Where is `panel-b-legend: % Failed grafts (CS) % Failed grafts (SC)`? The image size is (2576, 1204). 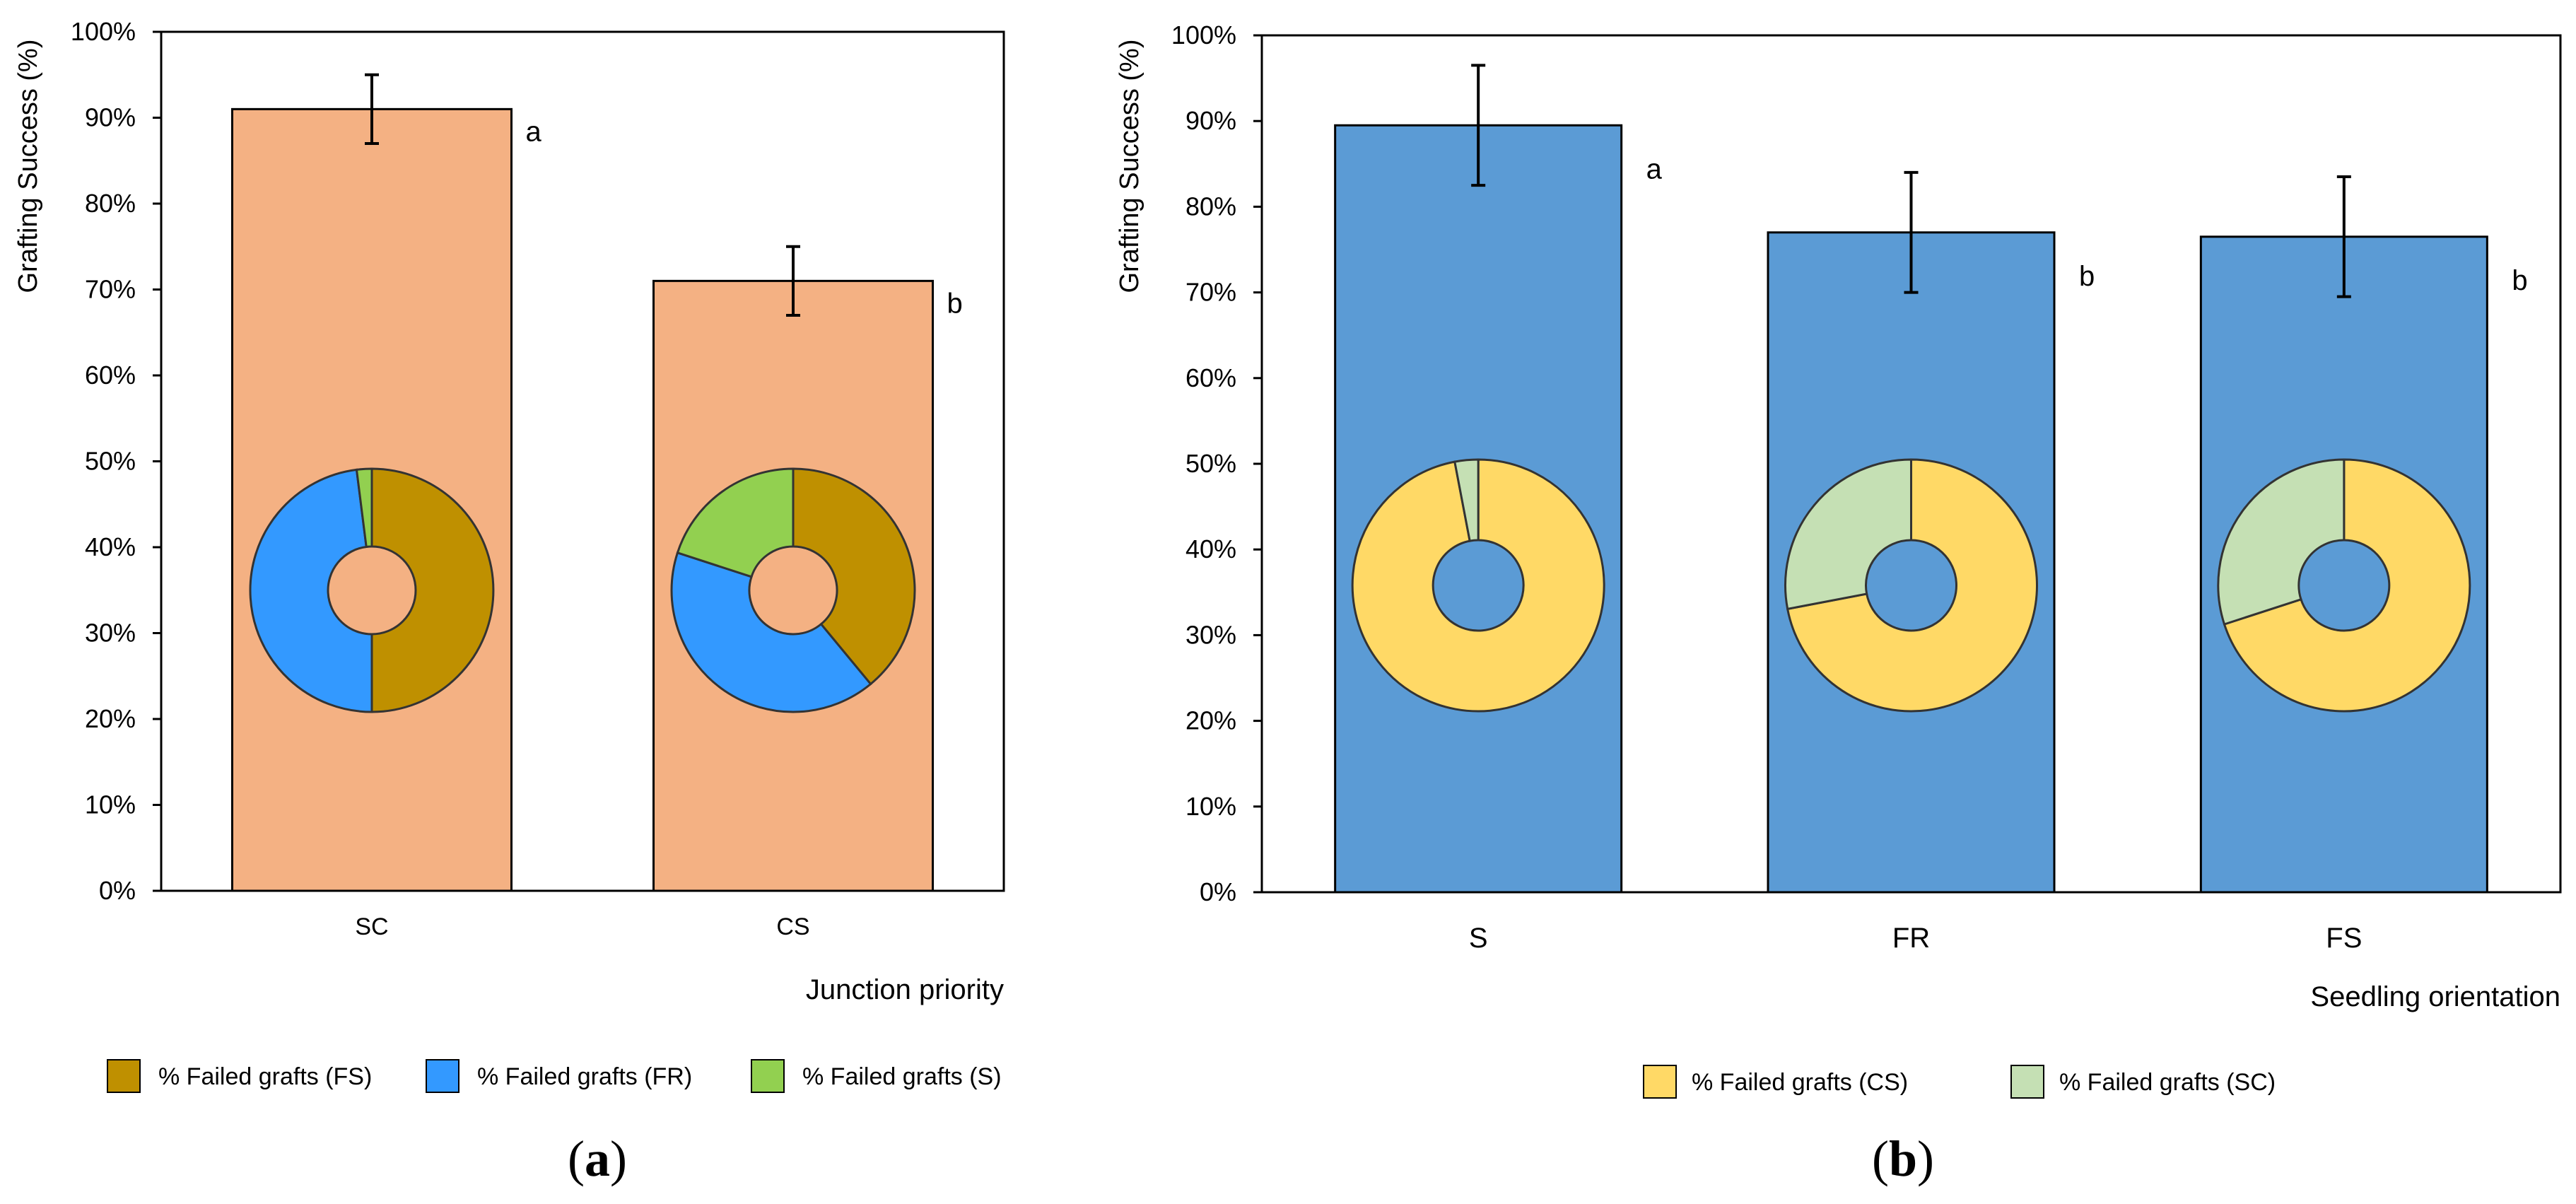
panel-b-legend: % Failed grafts (CS) % Failed grafts (SC) is located at coordinates (1960, 1082).